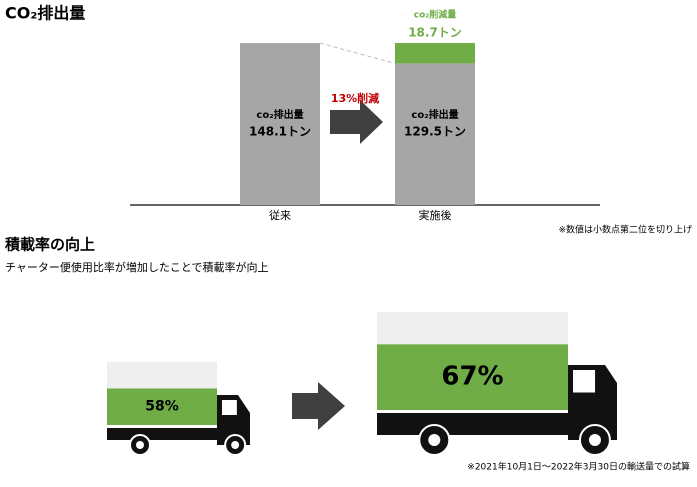  Describe the element at coordinates (435, 33) in the screenshot. I see `value-label: 18.7トン` at that location.